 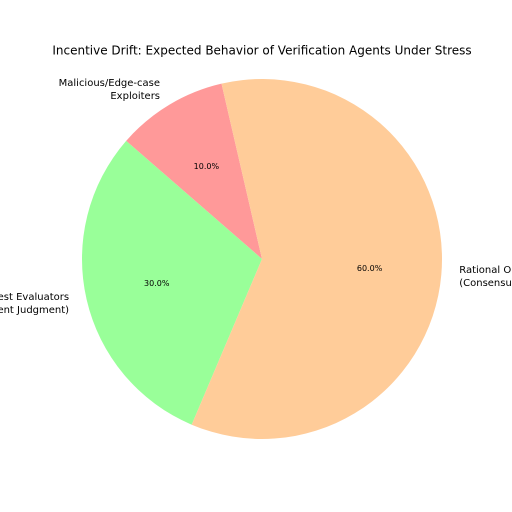 I want to click on slice-label: nest Evaluators, so click(x=34, y=297).